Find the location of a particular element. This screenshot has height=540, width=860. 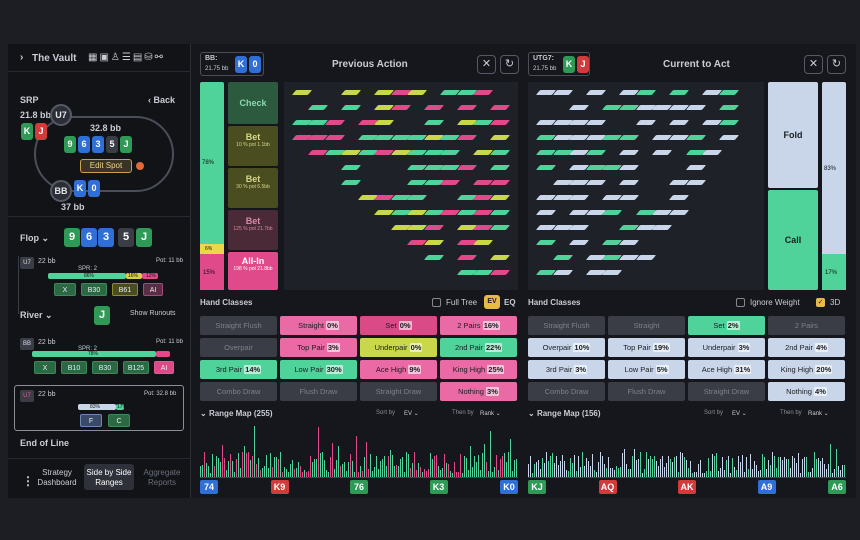

close-icon: ✕ is located at coordinates (813, 64).